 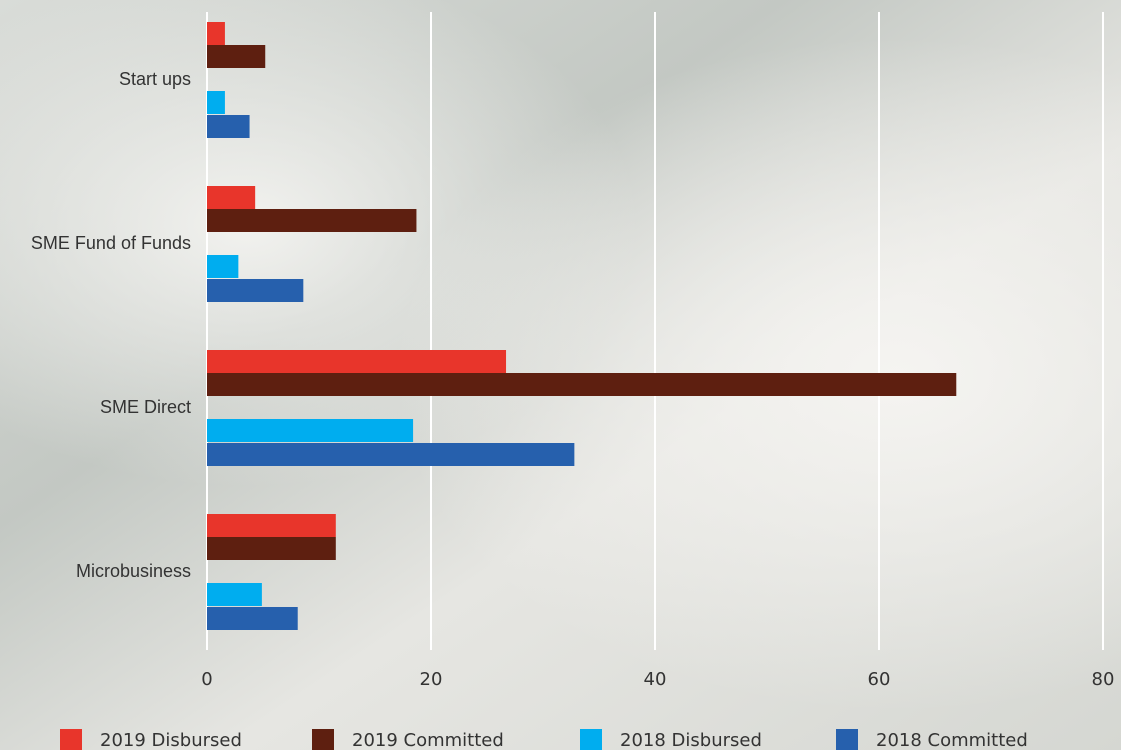 I want to click on category-label: Start ups, so click(x=155, y=79).